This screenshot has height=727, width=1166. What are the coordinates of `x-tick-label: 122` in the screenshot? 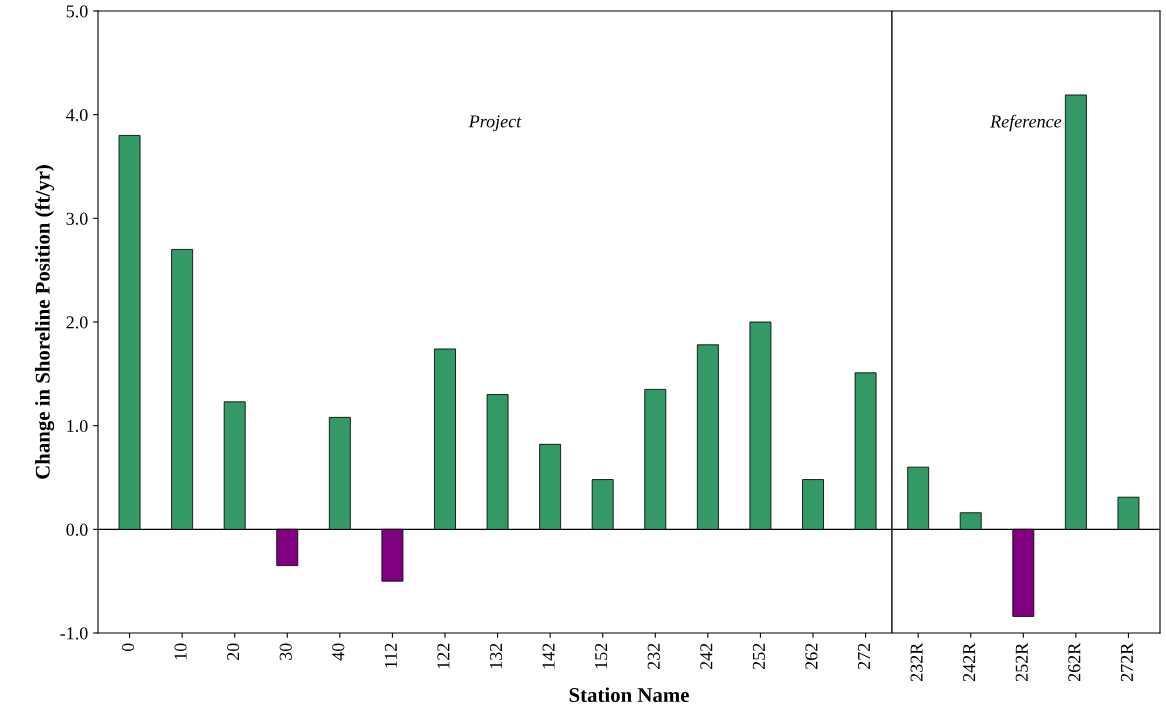 It's located at (443, 656).